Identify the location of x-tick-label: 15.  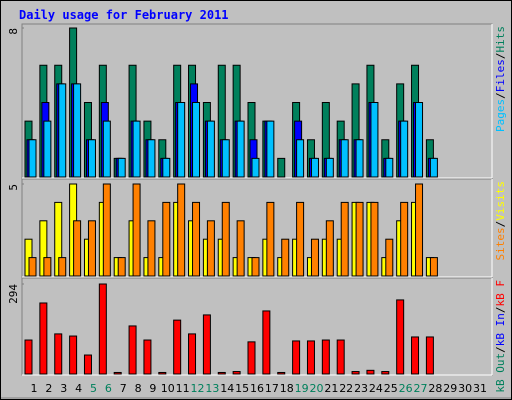
(242, 388).